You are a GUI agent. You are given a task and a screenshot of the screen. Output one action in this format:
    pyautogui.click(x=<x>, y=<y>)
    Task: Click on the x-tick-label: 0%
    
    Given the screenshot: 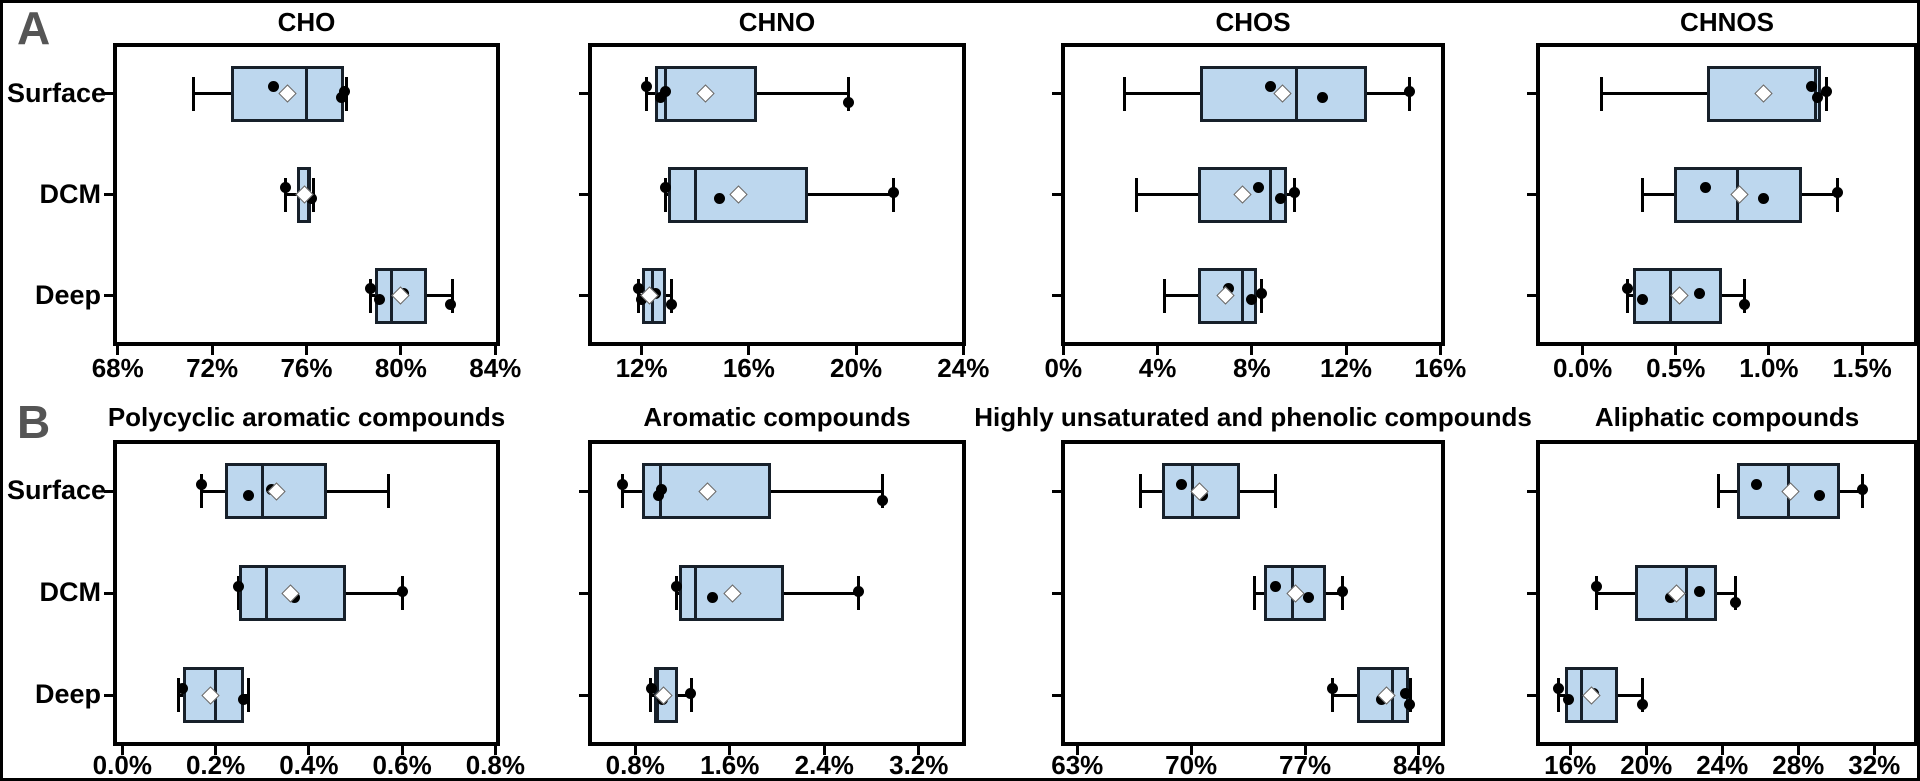 What is the action you would take?
    pyautogui.click(x=1063, y=368)
    